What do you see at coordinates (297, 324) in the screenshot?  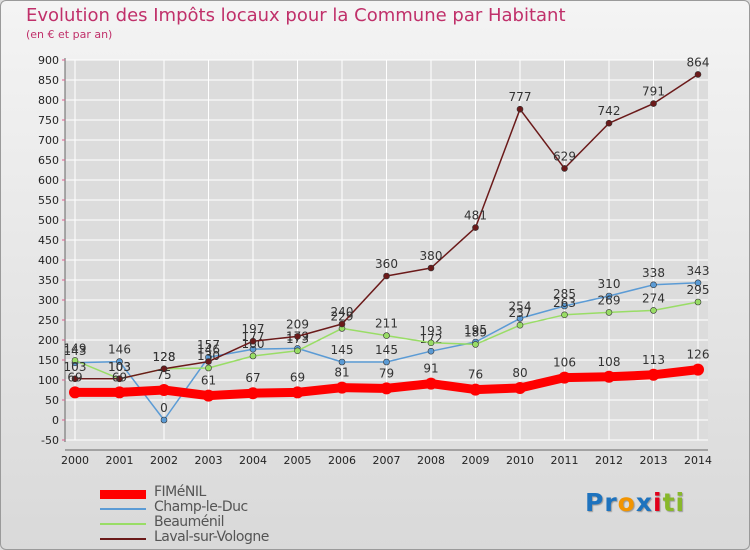 I see `data-label: 209` at bounding box center [297, 324].